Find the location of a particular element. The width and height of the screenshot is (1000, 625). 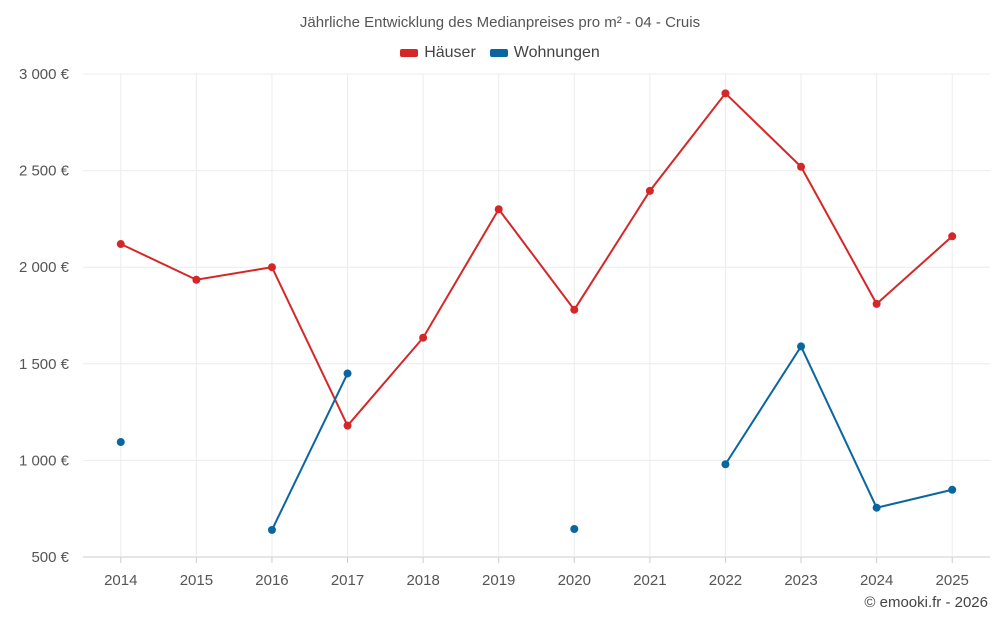

y-tick-label: 1 000 € is located at coordinates (44, 460).